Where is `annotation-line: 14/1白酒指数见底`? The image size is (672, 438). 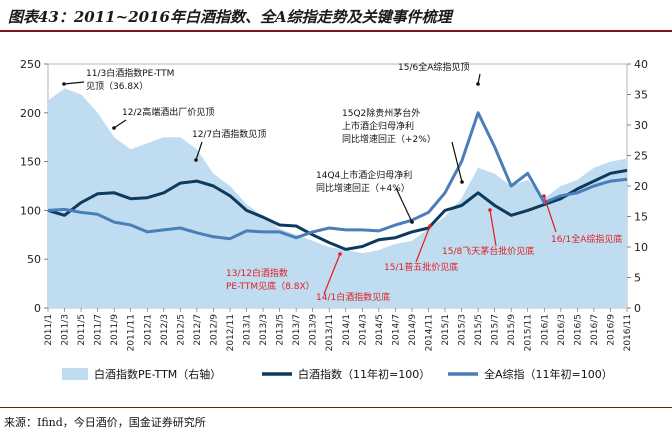 annotation-line: 14/1白酒指数见底 is located at coordinates (353, 297).